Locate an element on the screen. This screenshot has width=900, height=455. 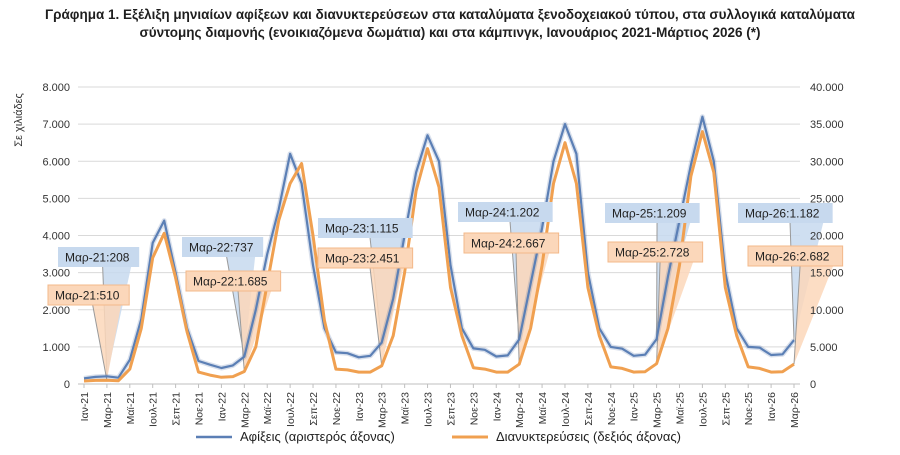
y-tick-label-left: 8.000 is located at coordinates (56, 88).